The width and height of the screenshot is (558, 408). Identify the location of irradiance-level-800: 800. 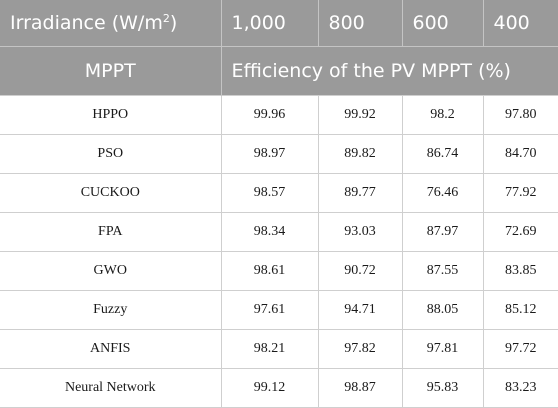
(360, 23).